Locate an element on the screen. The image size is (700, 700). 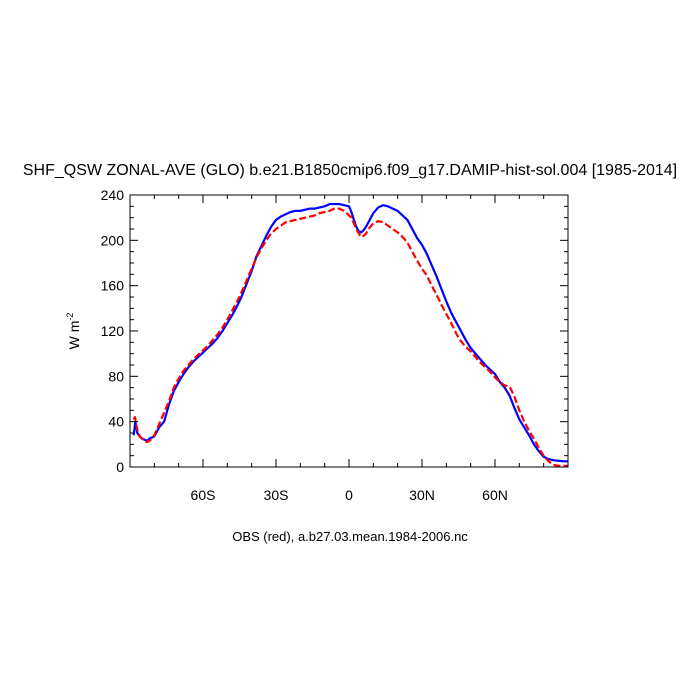
y-tick-label: 120 is located at coordinates (113, 331).